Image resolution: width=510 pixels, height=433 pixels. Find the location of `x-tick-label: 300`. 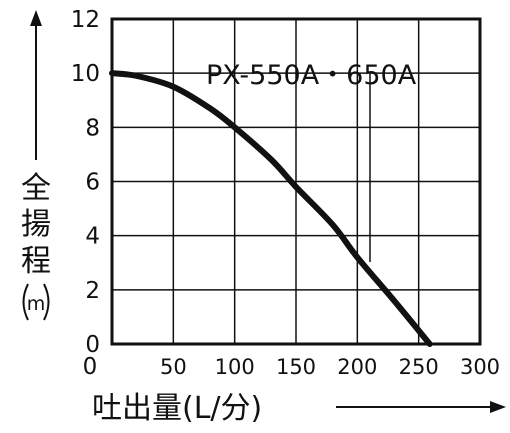

x-tick-label: 300 is located at coordinates (480, 367).